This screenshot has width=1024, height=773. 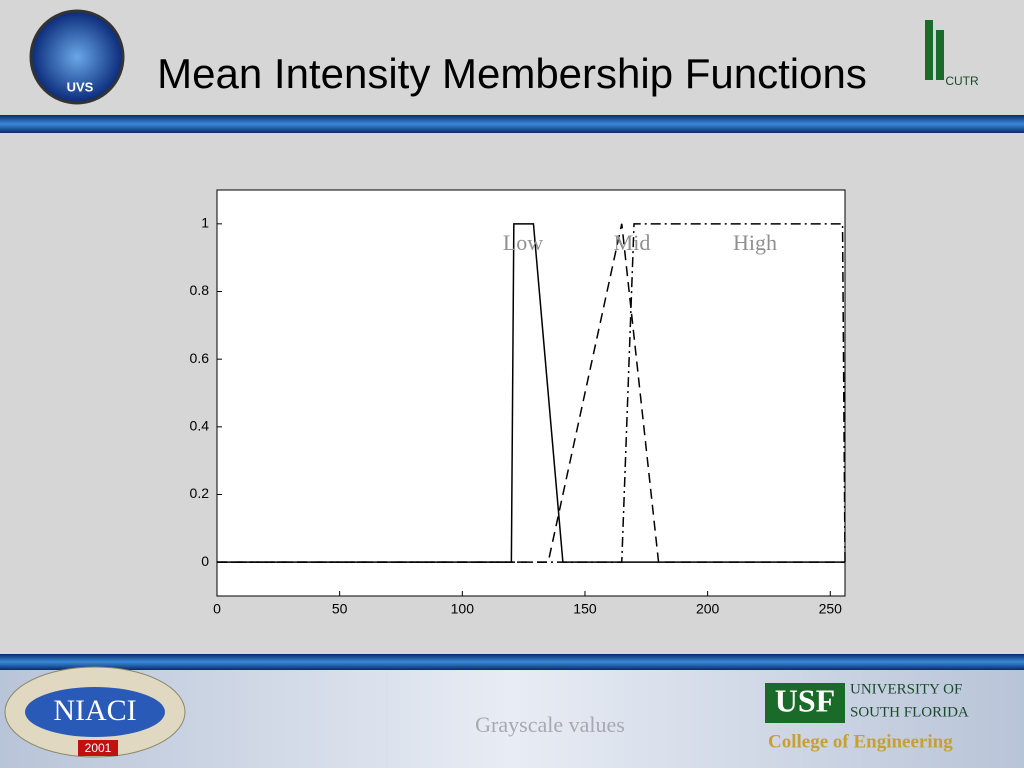 I want to click on university-line: UNIVERSITY OF, so click(x=906, y=689).